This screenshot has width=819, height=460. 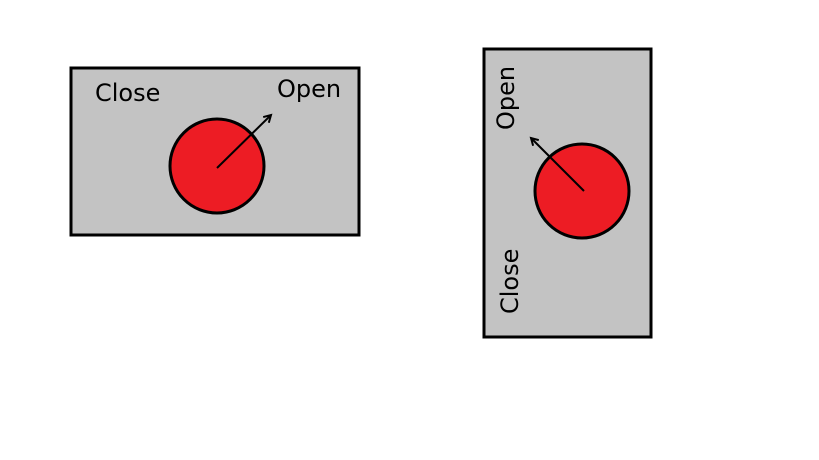 What do you see at coordinates (582, 191) in the screenshot?
I see `vertical-switch-knob` at bounding box center [582, 191].